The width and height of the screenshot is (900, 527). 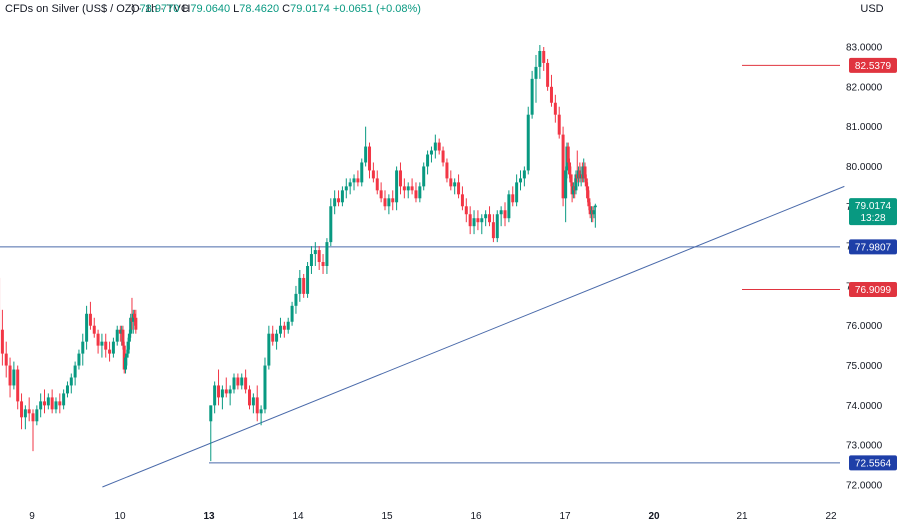 What do you see at coordinates (298, 516) in the screenshot?
I see `time-tick-label: 14` at bounding box center [298, 516].